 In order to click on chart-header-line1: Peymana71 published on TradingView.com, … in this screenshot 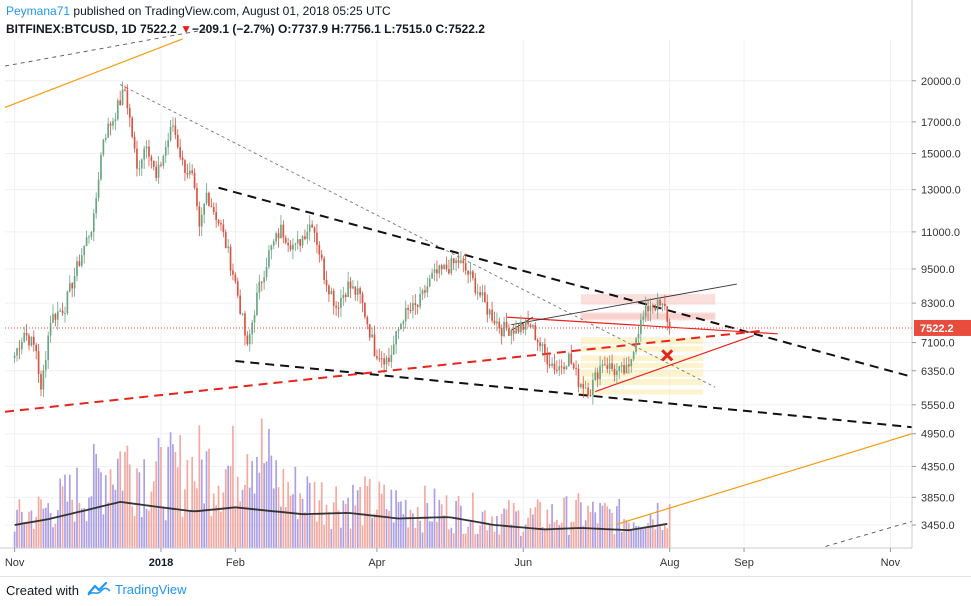, I will do `click(198, 11)`.